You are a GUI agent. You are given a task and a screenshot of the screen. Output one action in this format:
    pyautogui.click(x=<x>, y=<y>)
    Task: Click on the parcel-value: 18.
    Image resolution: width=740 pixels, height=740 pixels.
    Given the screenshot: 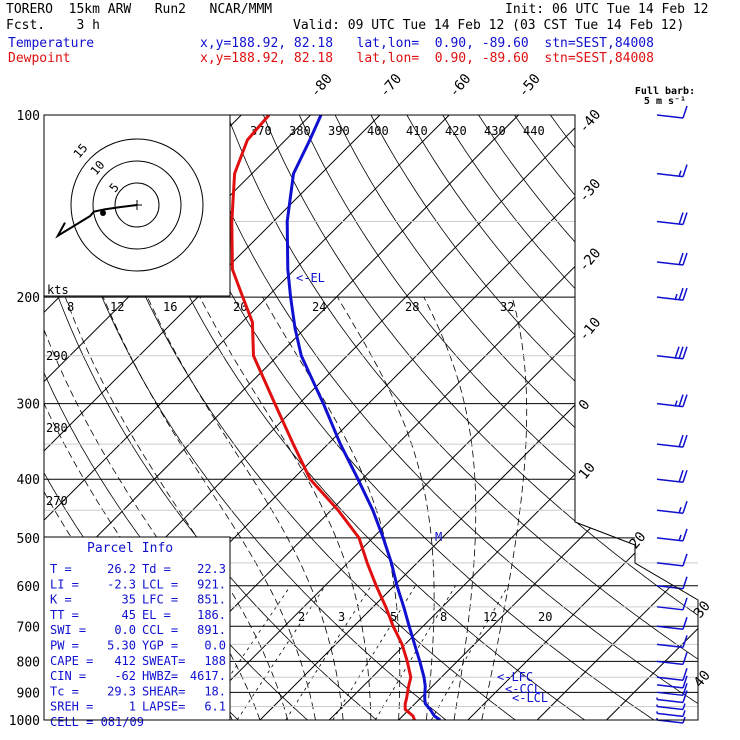 What is the action you would take?
    pyautogui.click(x=215, y=691)
    